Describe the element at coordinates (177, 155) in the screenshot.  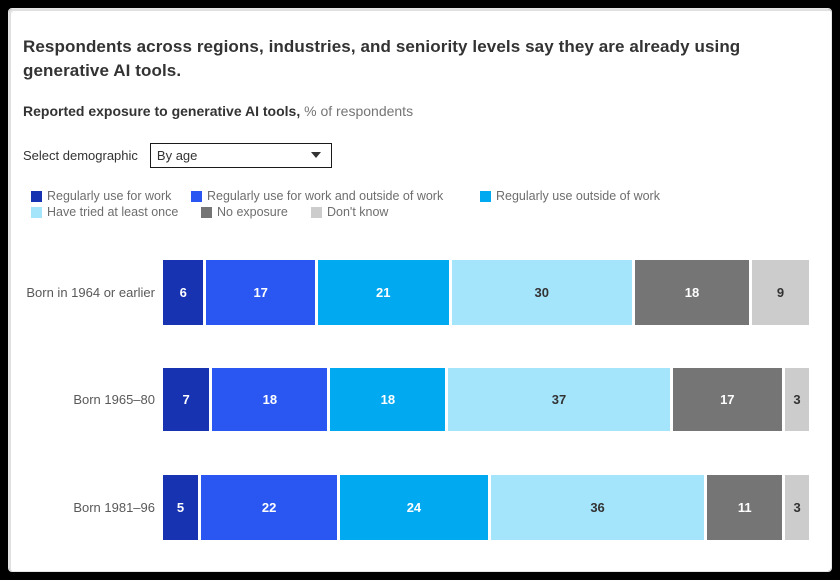
I see `demographic-select-value: By age` at that location.